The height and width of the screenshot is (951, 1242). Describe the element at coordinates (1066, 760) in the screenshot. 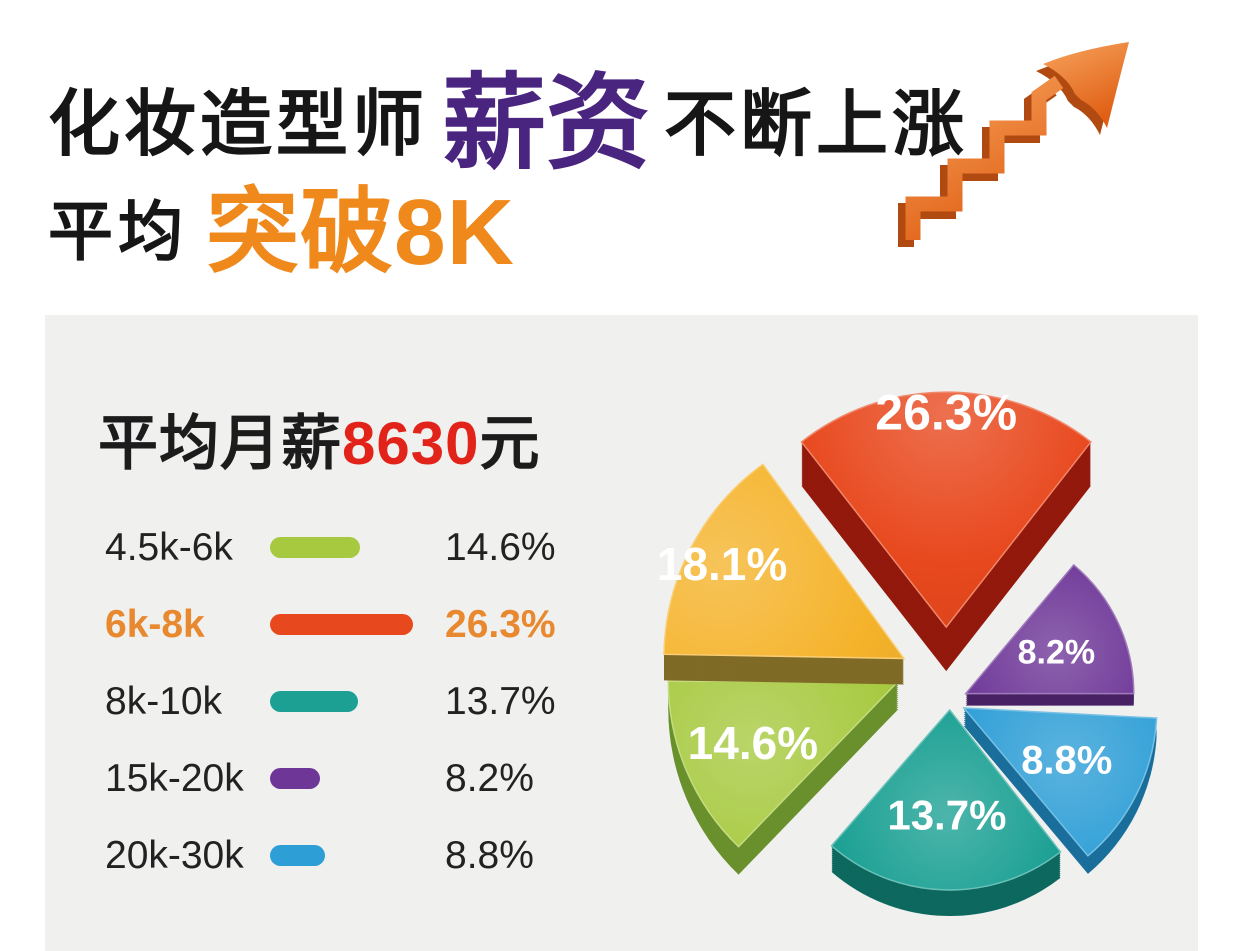

I see `pie-slice-label: 8.8%` at that location.